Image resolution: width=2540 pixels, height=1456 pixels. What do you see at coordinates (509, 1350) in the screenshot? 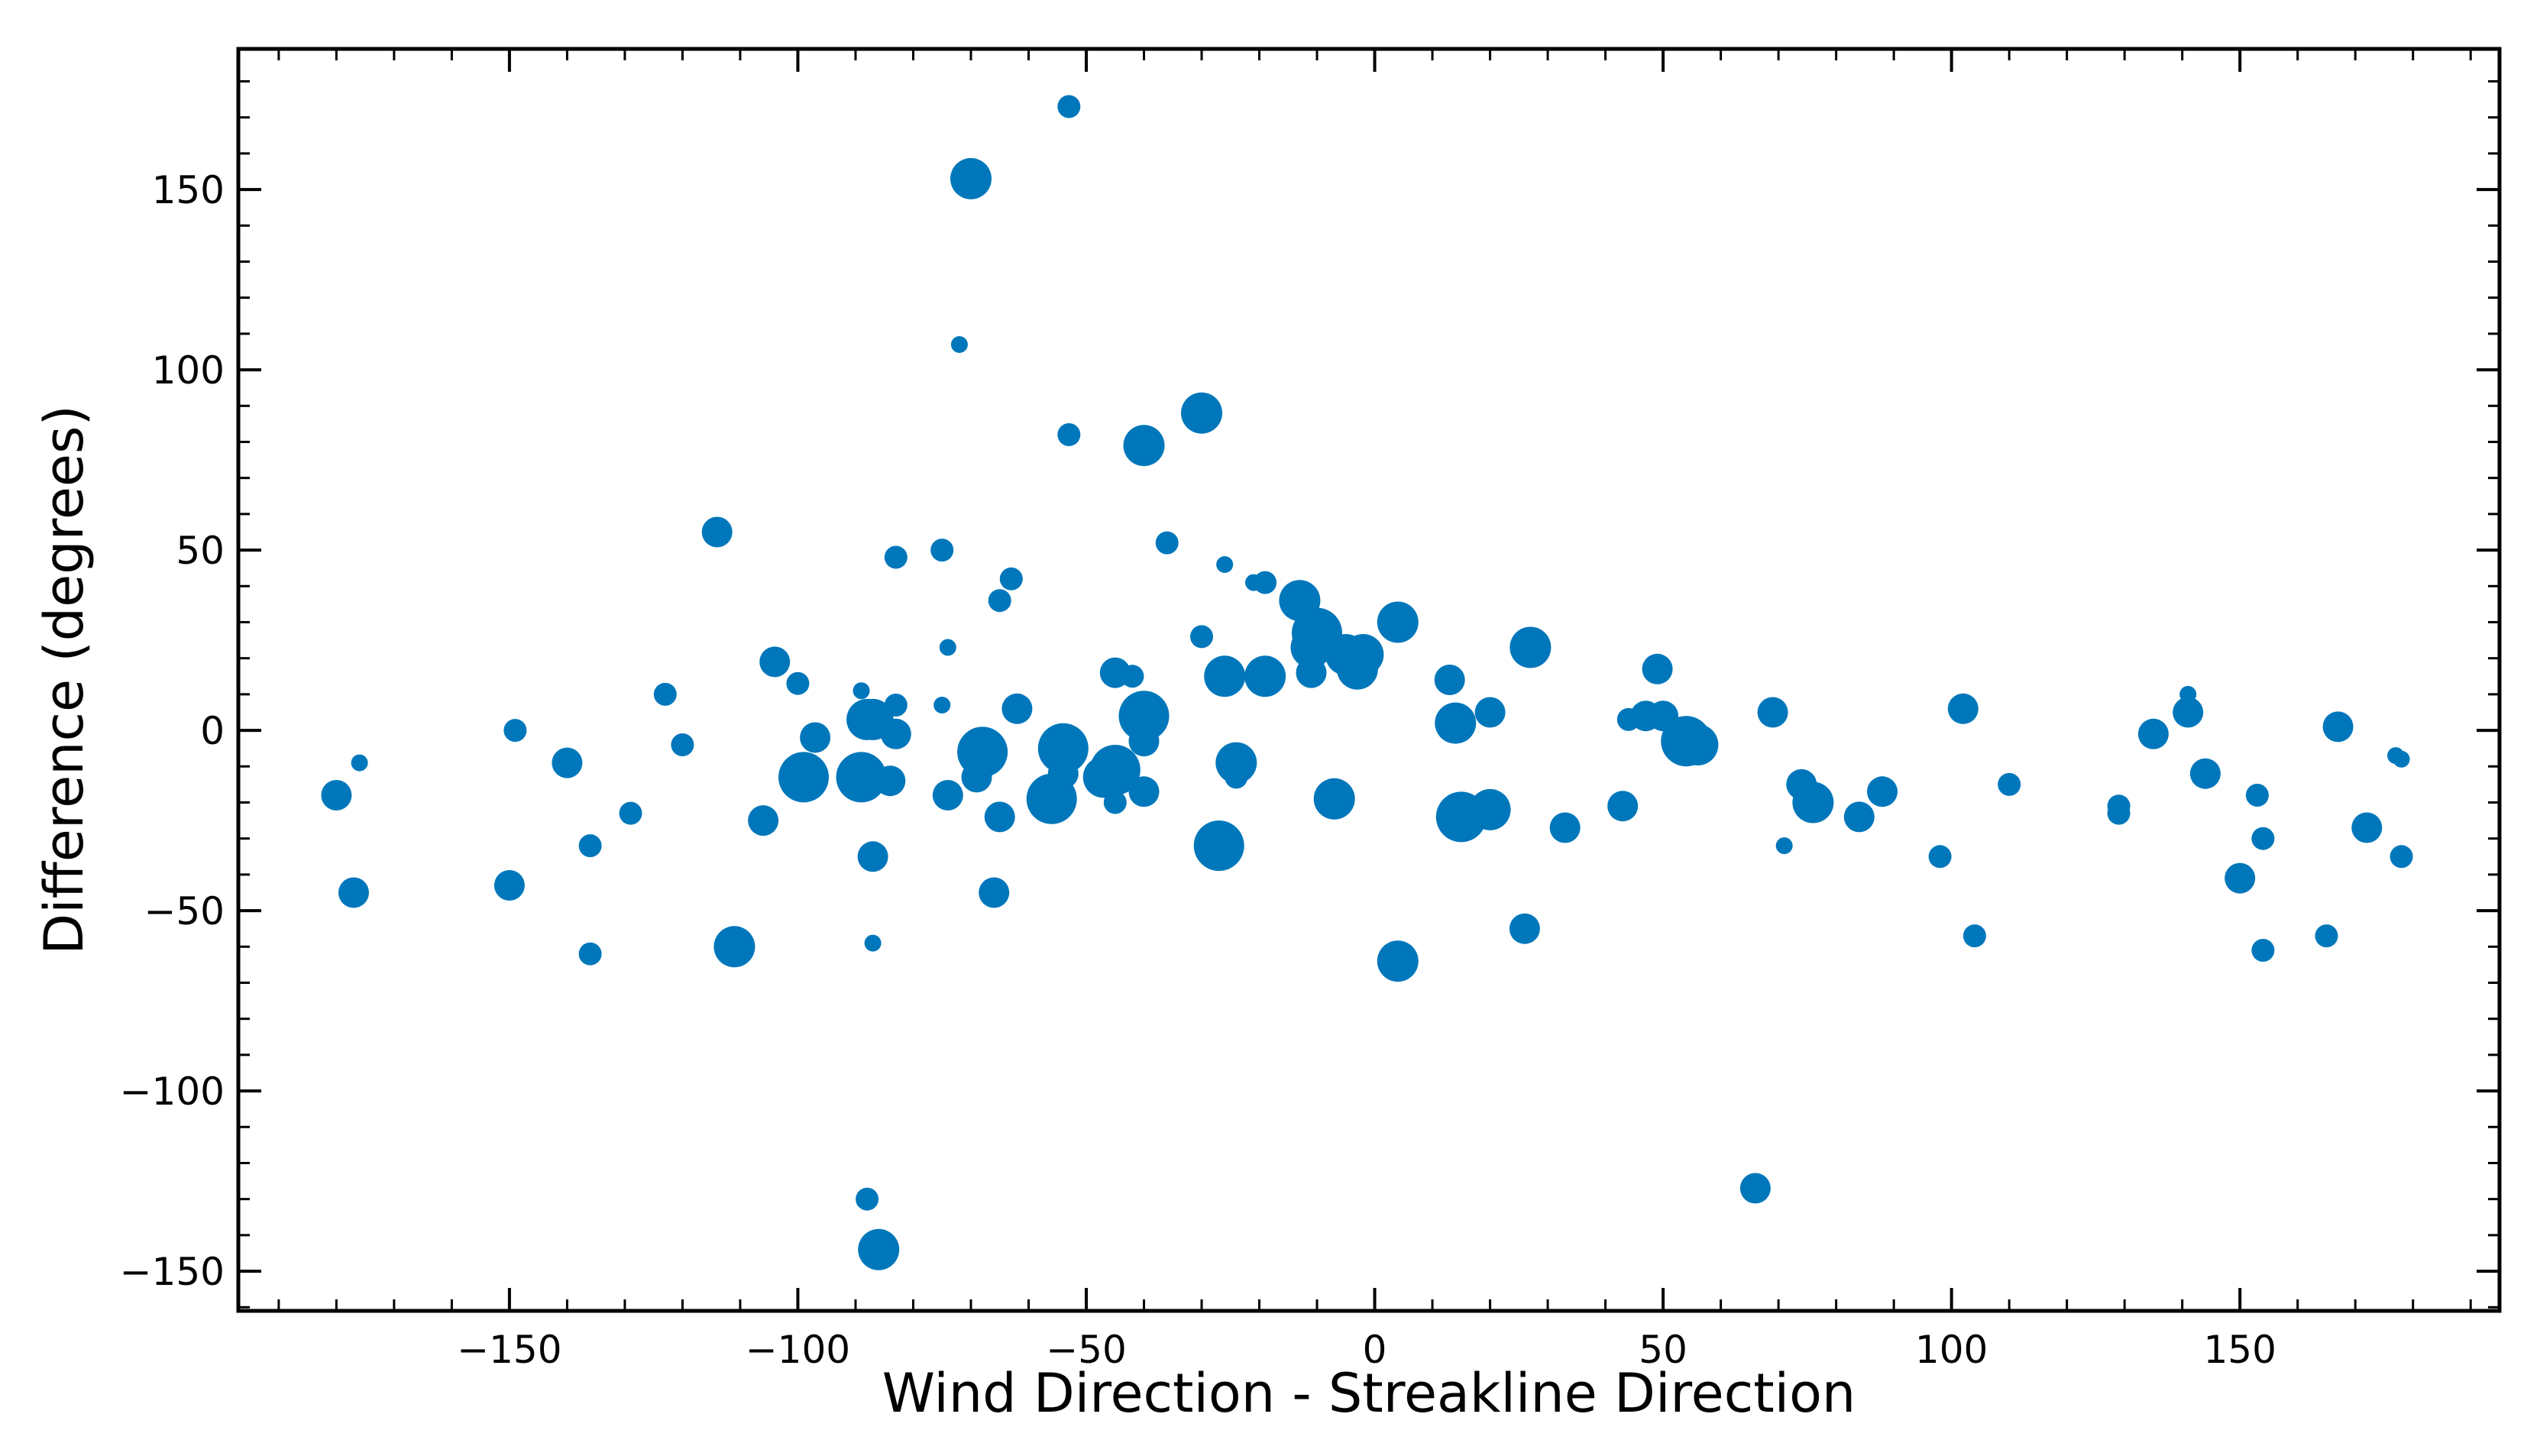
I see `x-tick-label: −150` at bounding box center [509, 1350].